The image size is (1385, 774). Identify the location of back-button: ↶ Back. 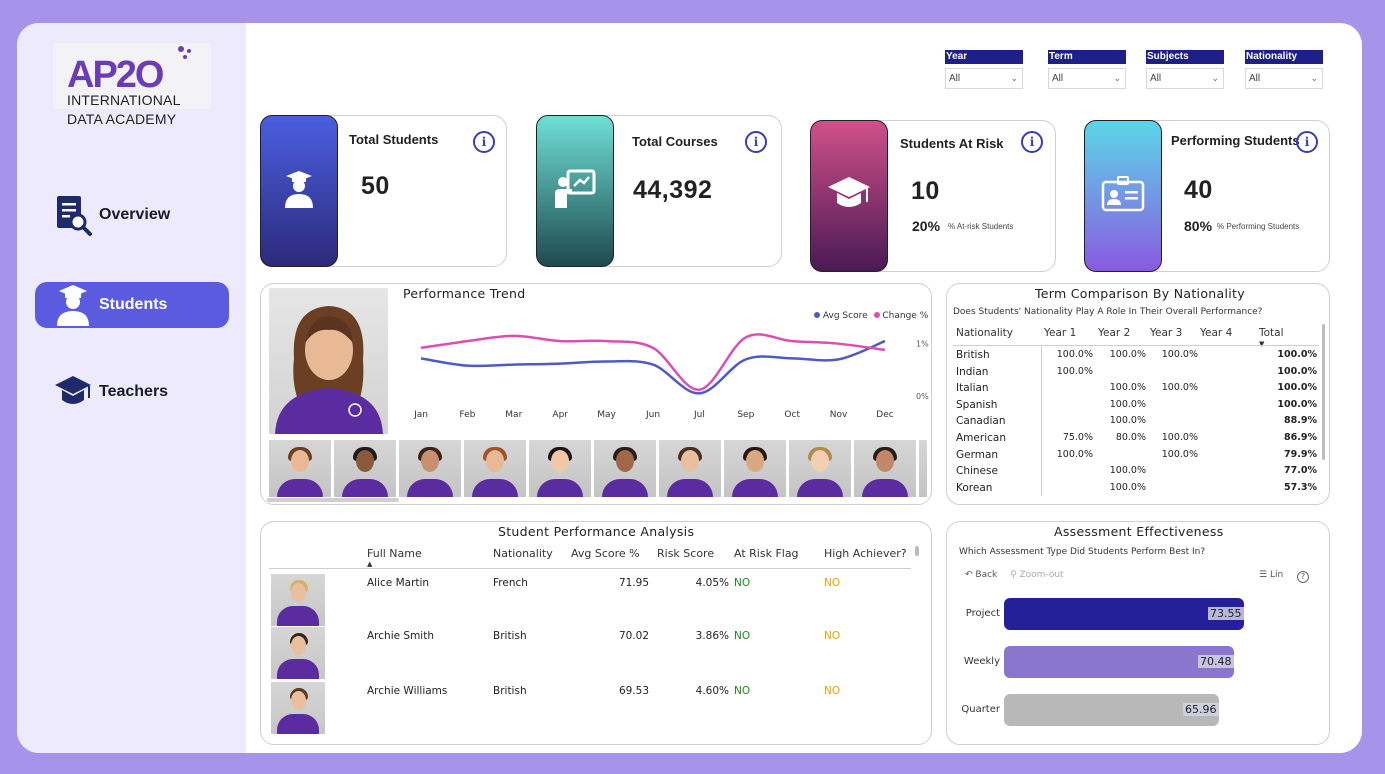
(981, 575).